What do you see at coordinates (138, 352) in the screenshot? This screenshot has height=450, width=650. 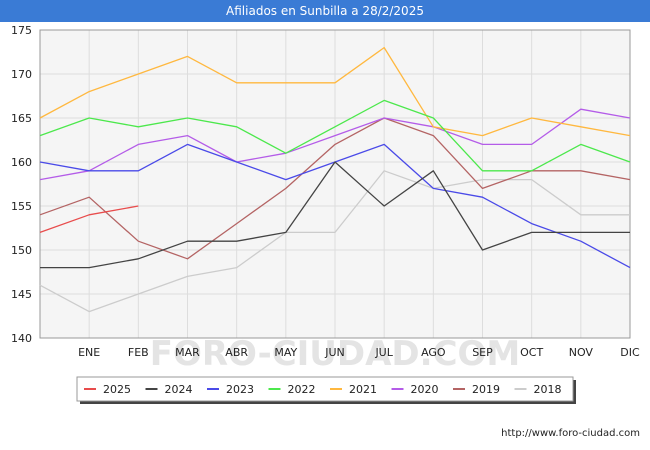 I see `x-tick-label: FEB` at bounding box center [138, 352].